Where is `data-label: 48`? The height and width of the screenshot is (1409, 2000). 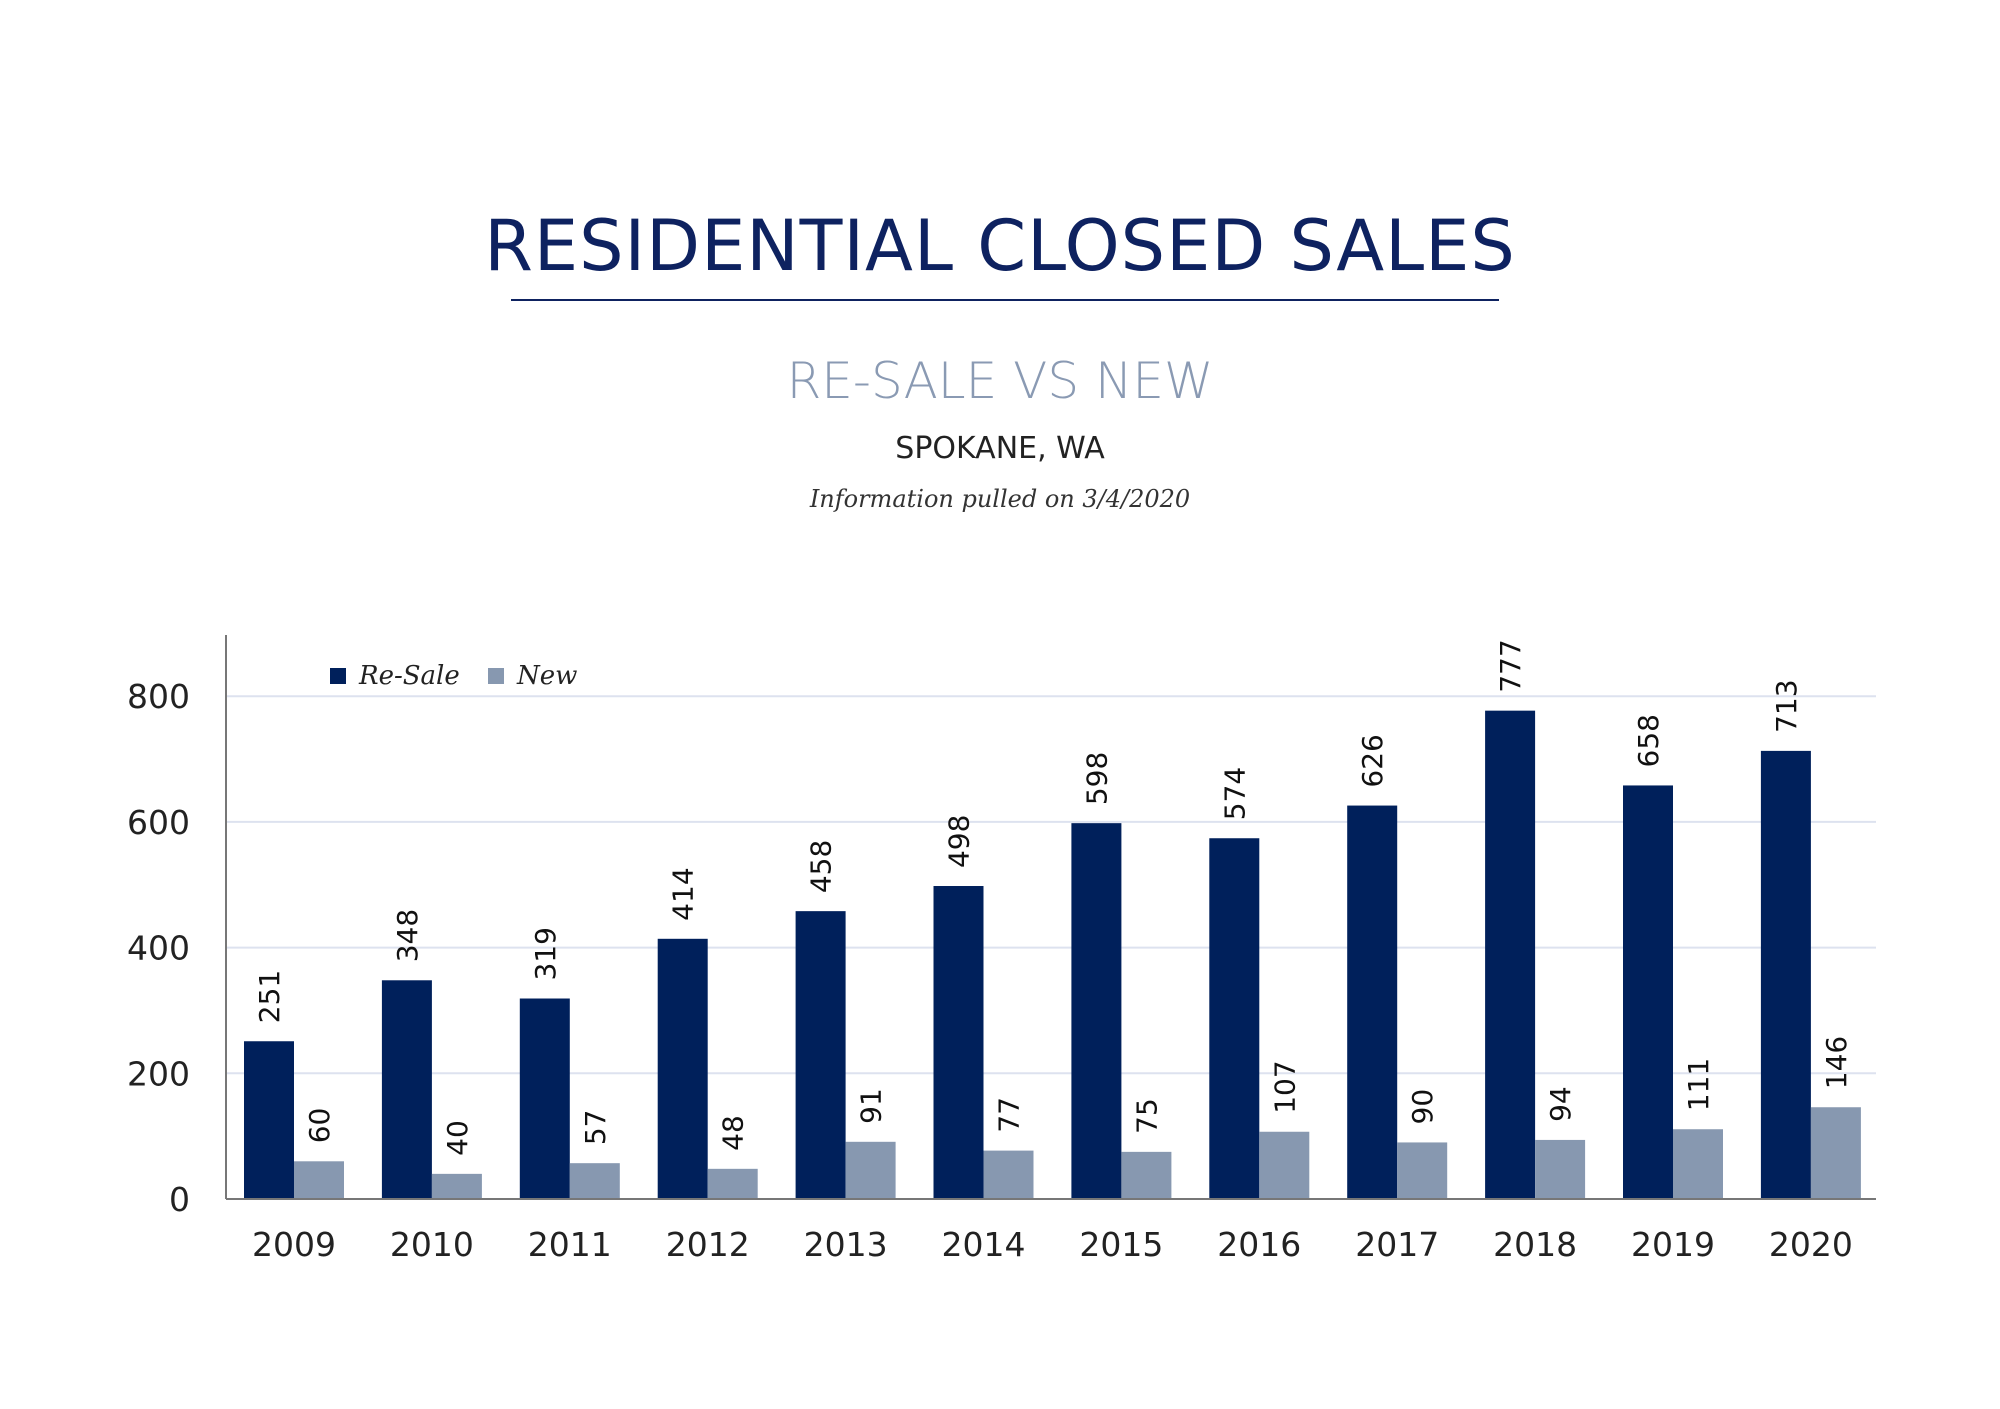
data-label: 48 is located at coordinates (733, 1133).